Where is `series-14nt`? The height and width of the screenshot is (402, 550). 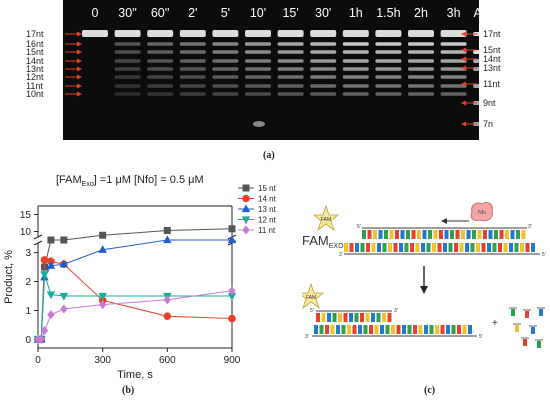
series-14nt is located at coordinates (135, 300).